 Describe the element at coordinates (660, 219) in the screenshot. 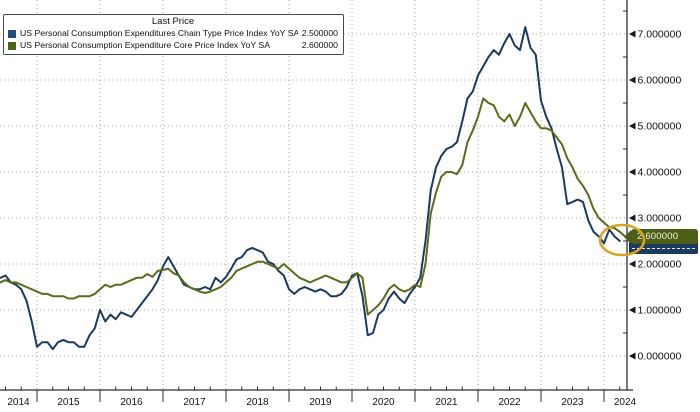

I see `y-axis-label: 3.000000` at that location.